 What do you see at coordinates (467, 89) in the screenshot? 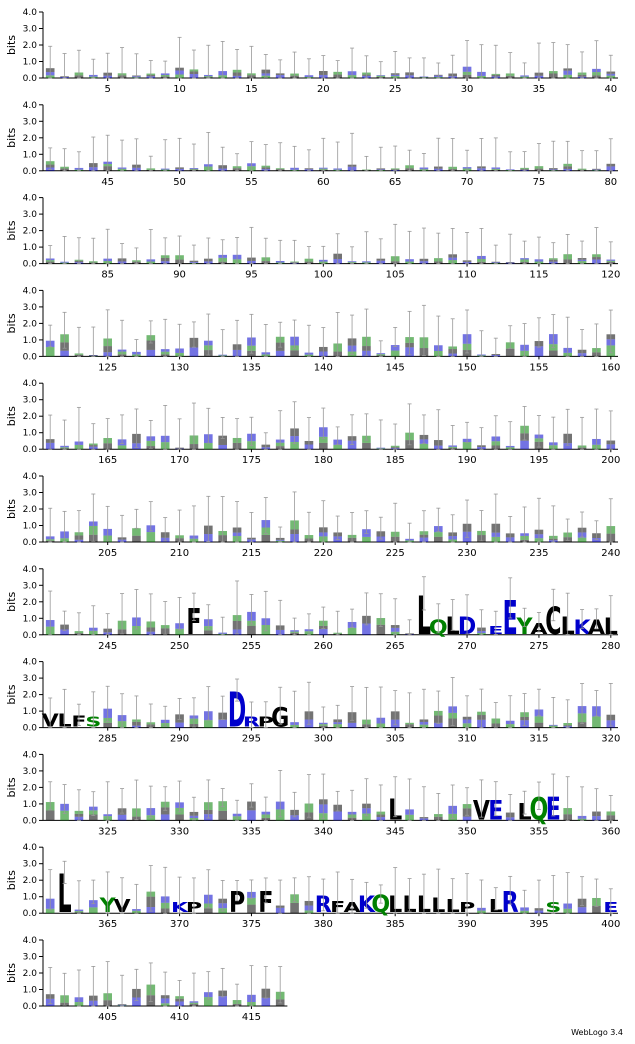
I see `x-tick-label: 30` at bounding box center [467, 89].